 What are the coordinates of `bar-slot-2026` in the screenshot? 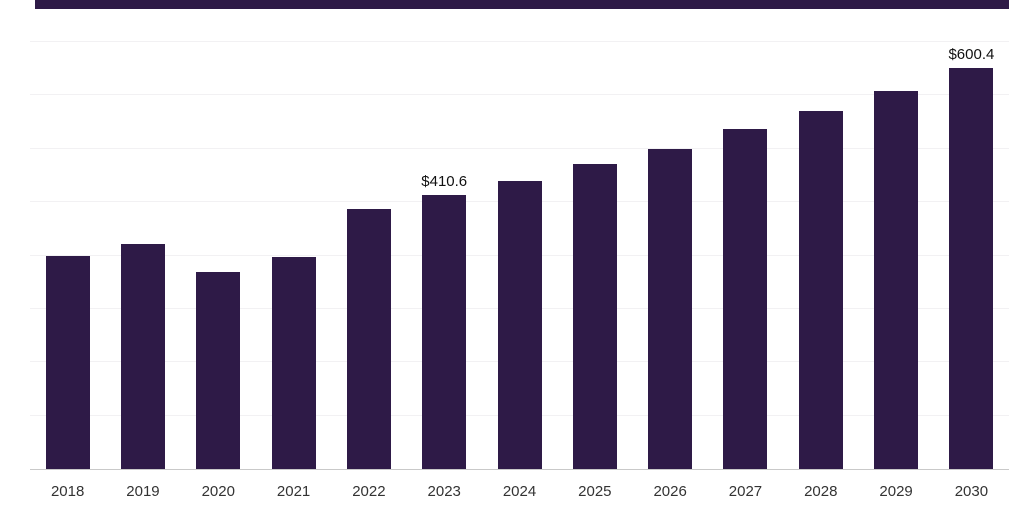 It's located at (670, 255).